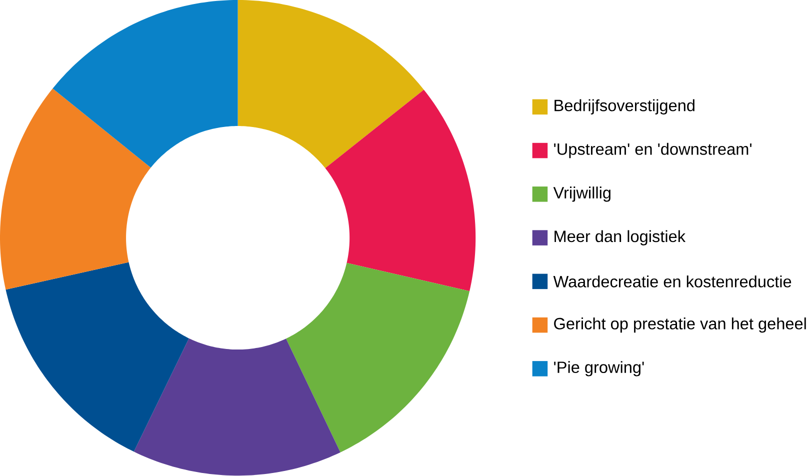  I want to click on legend-label: Vrijwillig, so click(581, 194).